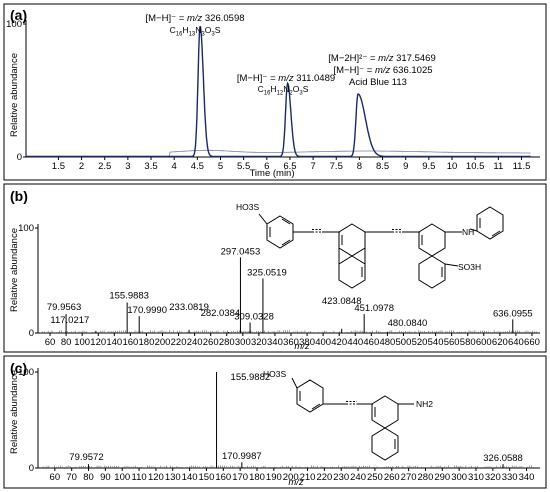 The height and width of the screenshot is (492, 550). Describe the element at coordinates (498, 166) in the screenshot. I see `panel-a-x-tick-label: 11` at that location.